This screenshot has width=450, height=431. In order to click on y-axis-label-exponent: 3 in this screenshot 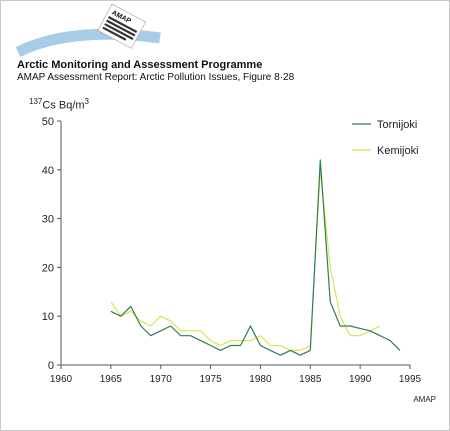, I will do `click(86, 101)`.